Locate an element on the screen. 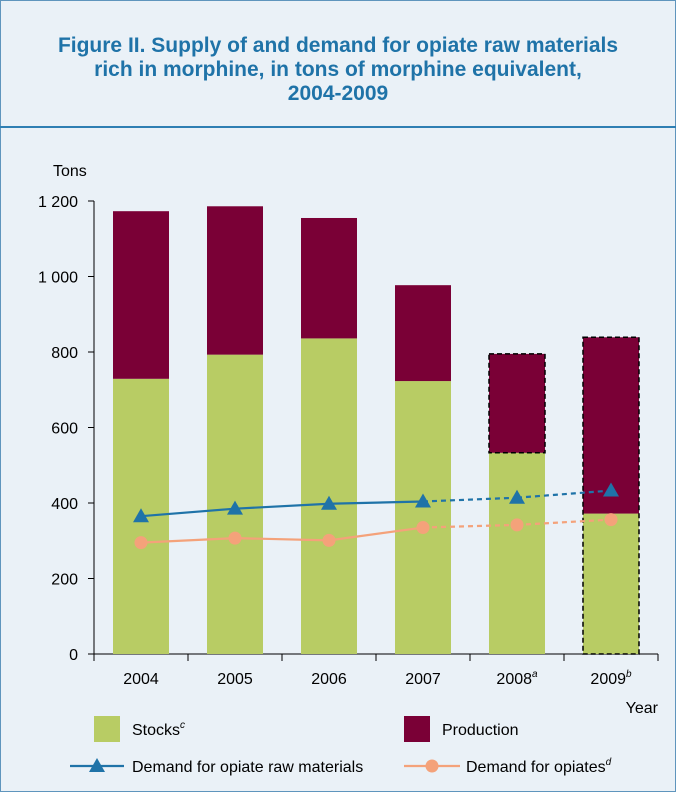 The height and width of the screenshot is (792, 676). legend-label-production: Production is located at coordinates (480, 730).